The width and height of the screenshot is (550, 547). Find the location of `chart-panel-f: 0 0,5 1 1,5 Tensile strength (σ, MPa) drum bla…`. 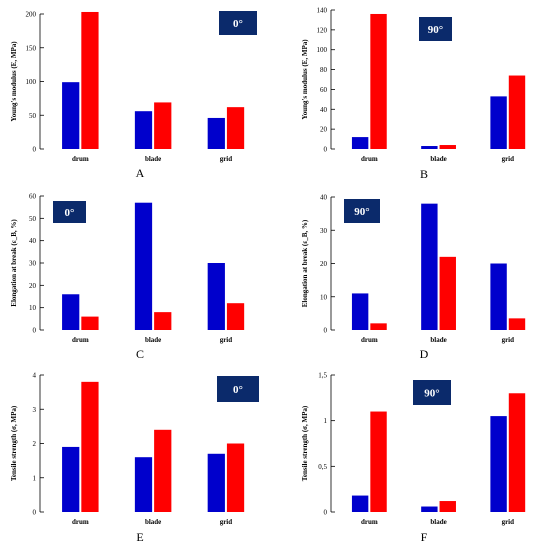

chart-panel-f: 0 0,5 1 1,5 Tensile strength (σ, MPa) drum bla… is located at coordinates (413, 458).